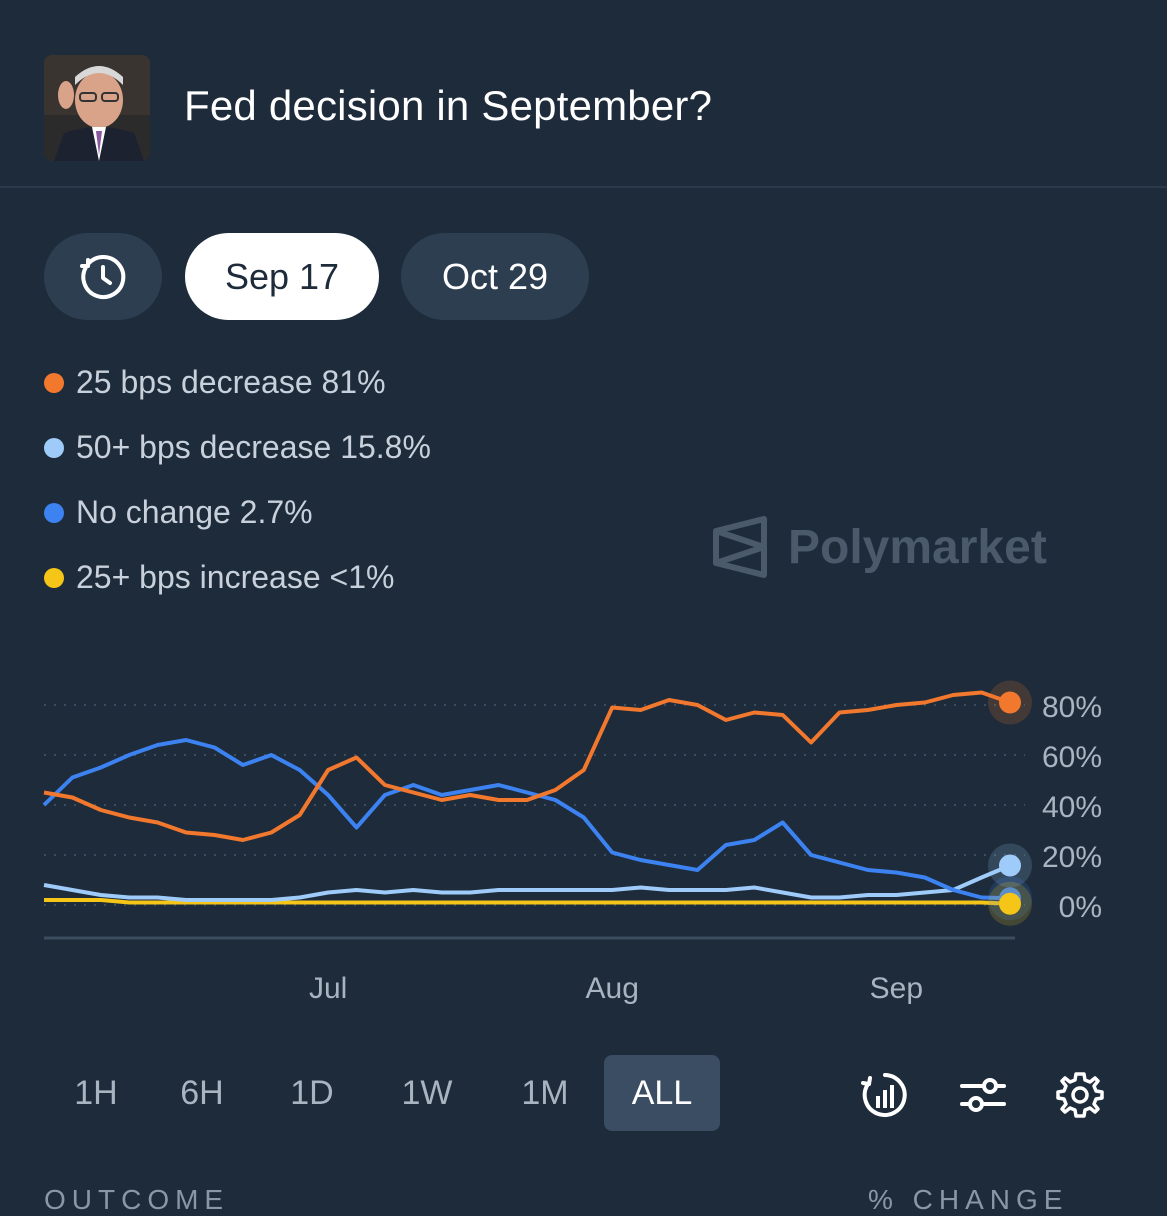  What do you see at coordinates (382, 1093) in the screenshot?
I see `time-range-selector: 1H 6H 1D 1W 1M ALL` at bounding box center [382, 1093].